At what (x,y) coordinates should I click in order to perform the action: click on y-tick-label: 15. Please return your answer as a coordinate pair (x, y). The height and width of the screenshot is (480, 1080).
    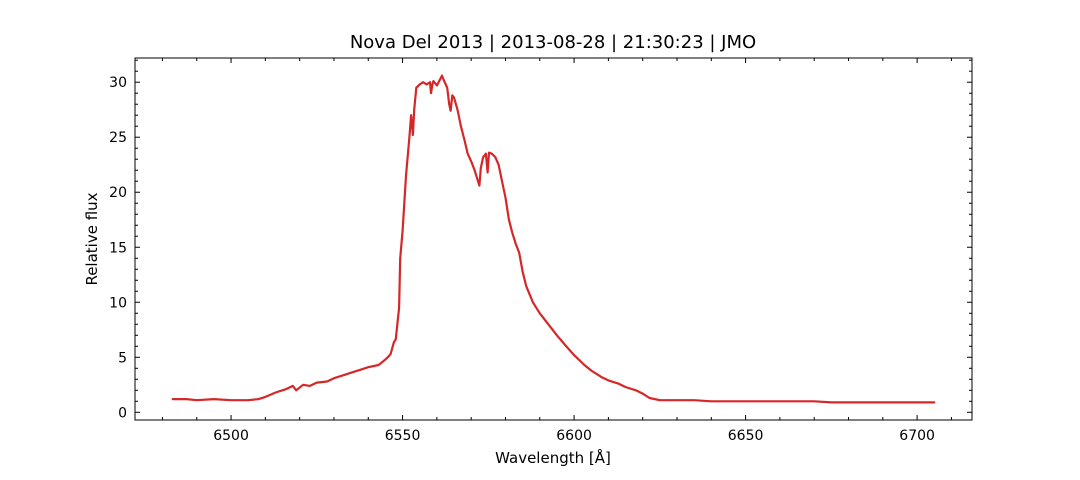
    Looking at the image, I should click on (118, 248).